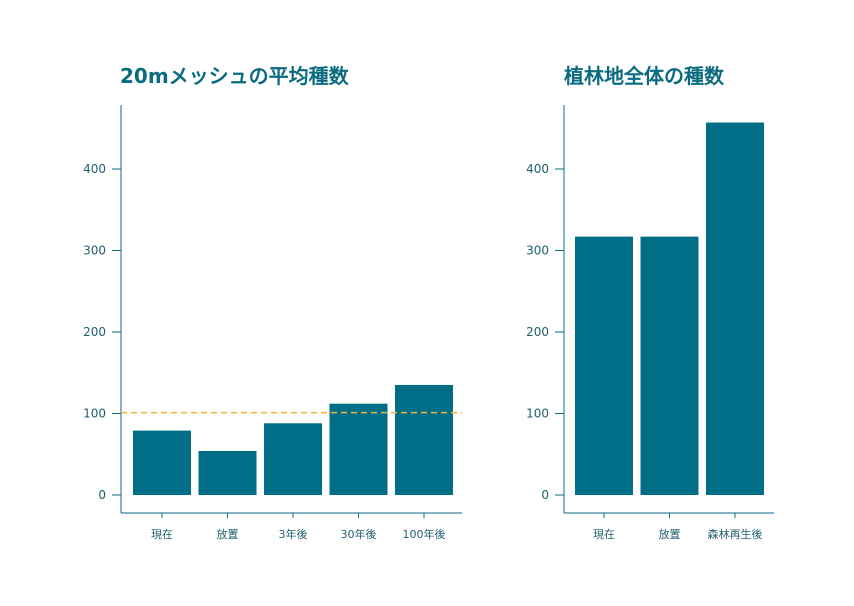 This screenshot has height=606, width=854. What do you see at coordinates (359, 534) in the screenshot?
I see `category-label: 30年後` at bounding box center [359, 534].